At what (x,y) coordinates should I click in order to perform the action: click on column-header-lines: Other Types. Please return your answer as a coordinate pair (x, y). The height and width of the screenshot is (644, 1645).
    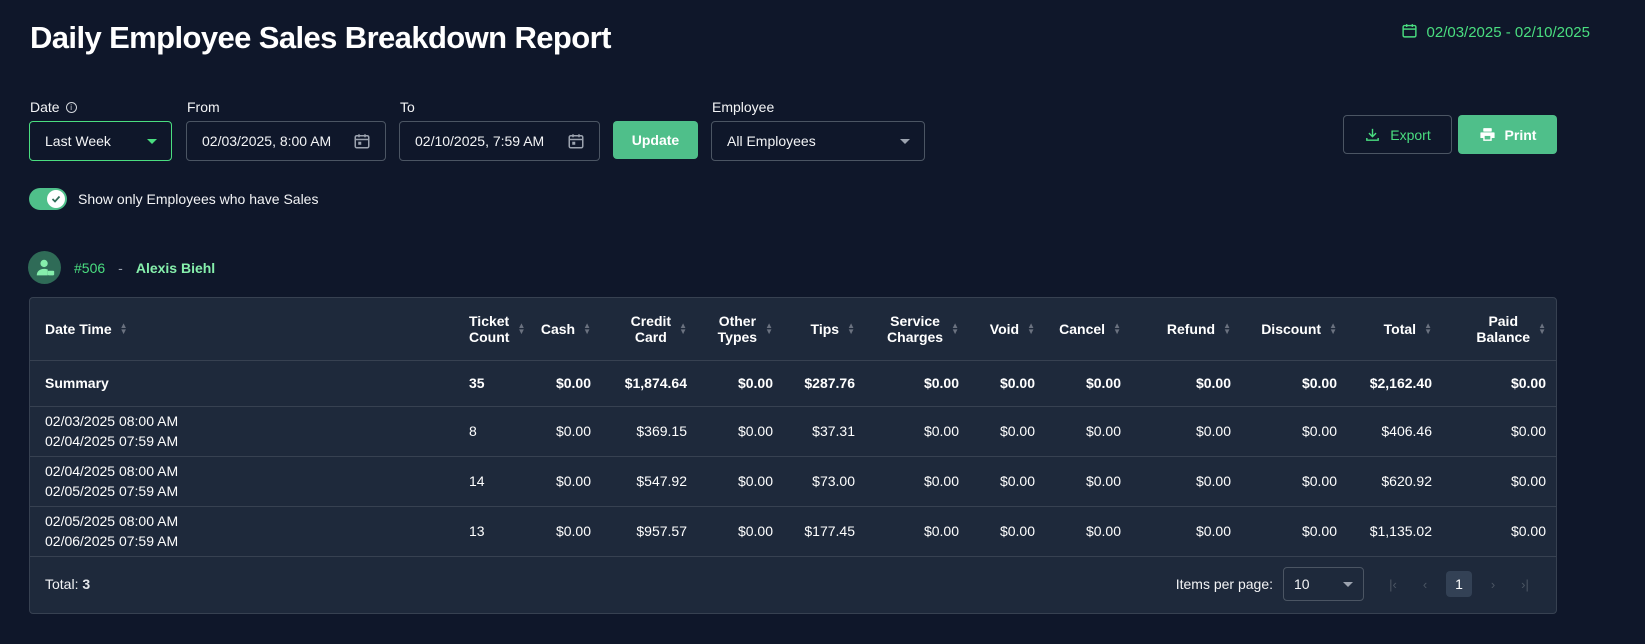
    Looking at the image, I should click on (737, 329).